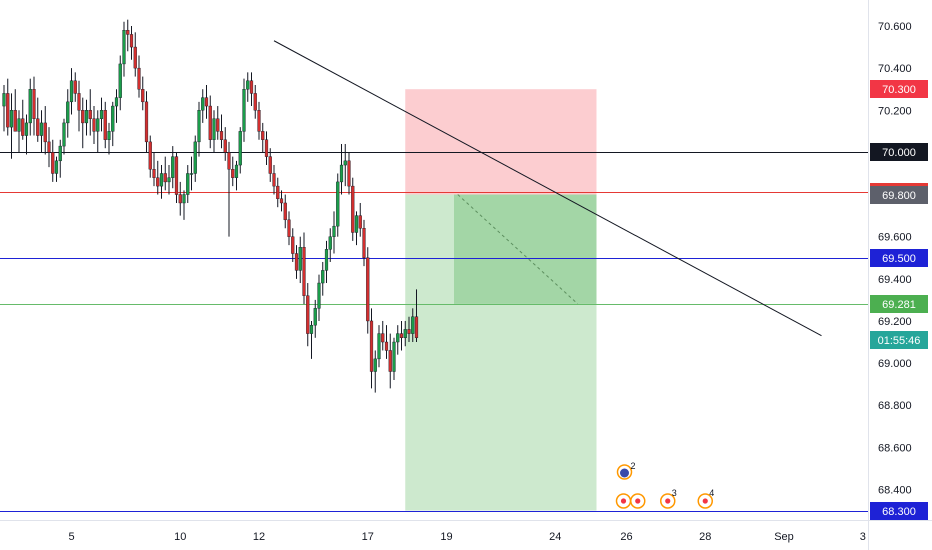 Image resolution: width=932 pixels, height=550 pixels. What do you see at coordinates (899, 304) in the screenshot?
I see `level-69281-badge: 69.281` at bounding box center [899, 304].